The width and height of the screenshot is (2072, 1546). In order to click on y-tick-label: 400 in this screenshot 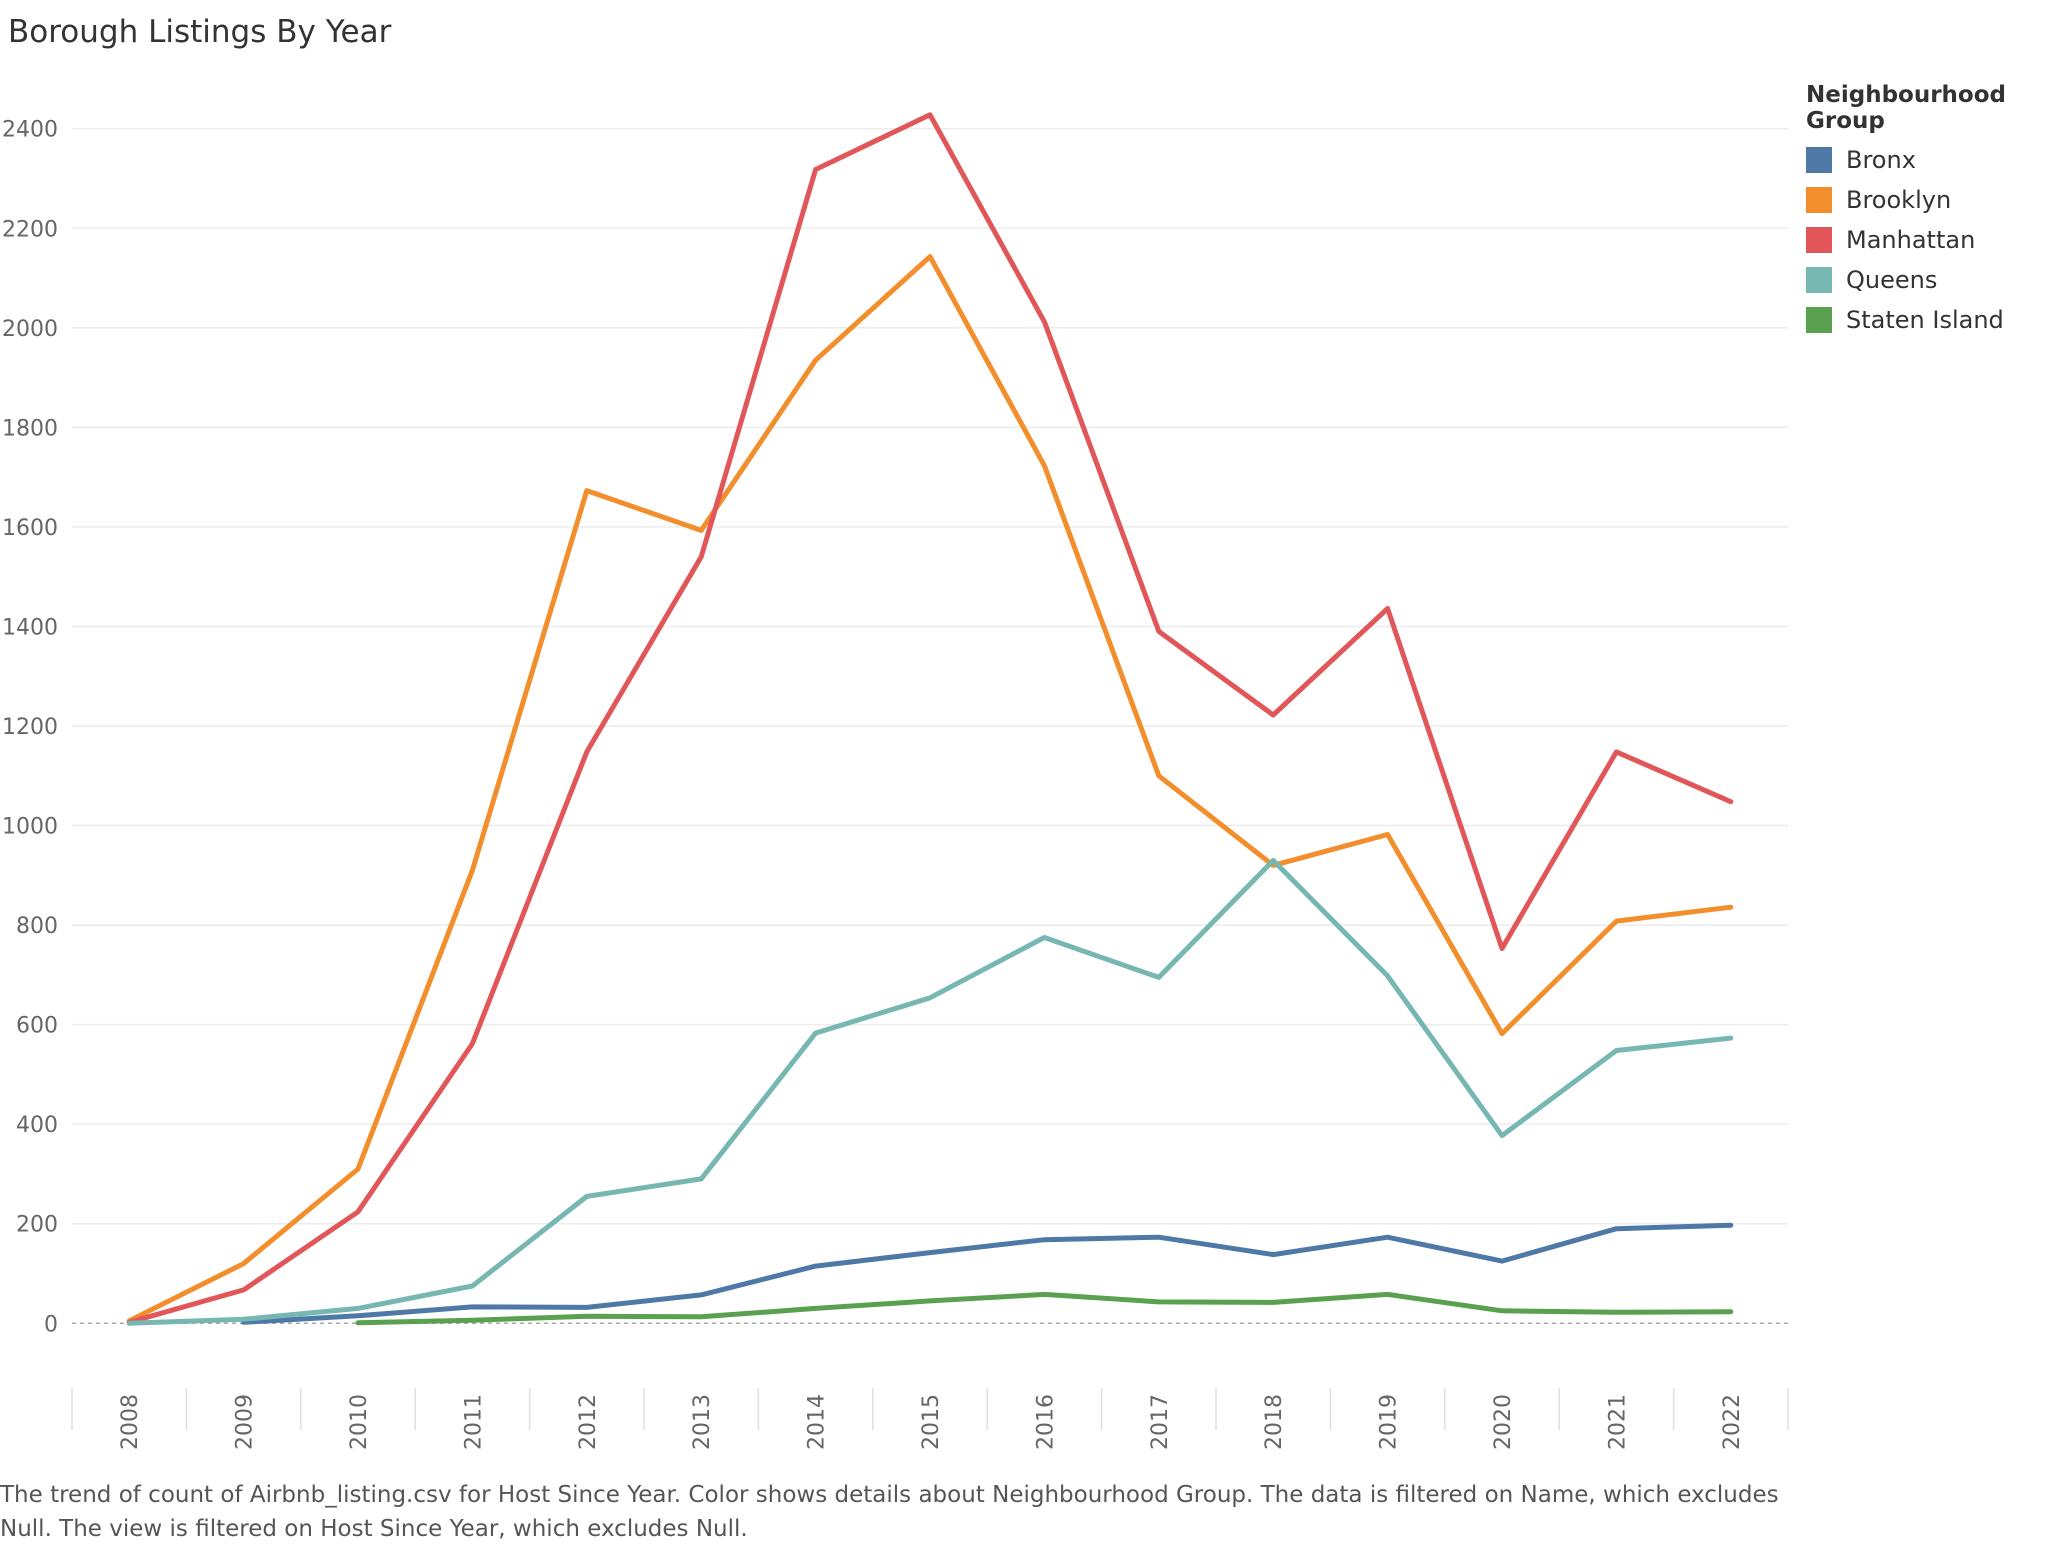, I will do `click(37, 1125)`.